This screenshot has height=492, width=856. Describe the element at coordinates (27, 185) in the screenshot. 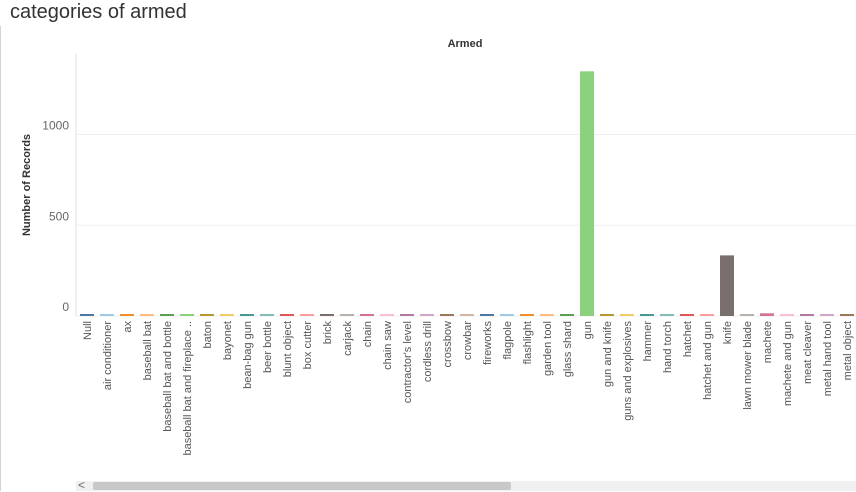

I see `y-axis-label: Number of Records` at that location.